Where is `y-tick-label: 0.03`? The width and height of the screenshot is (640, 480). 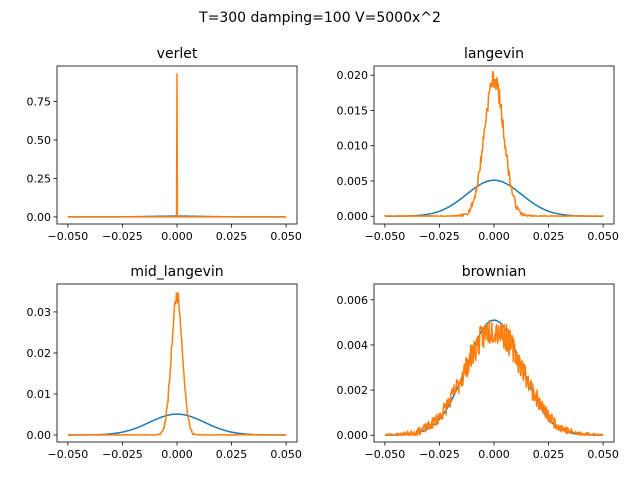
y-tick-label: 0.03 is located at coordinates (39, 312).